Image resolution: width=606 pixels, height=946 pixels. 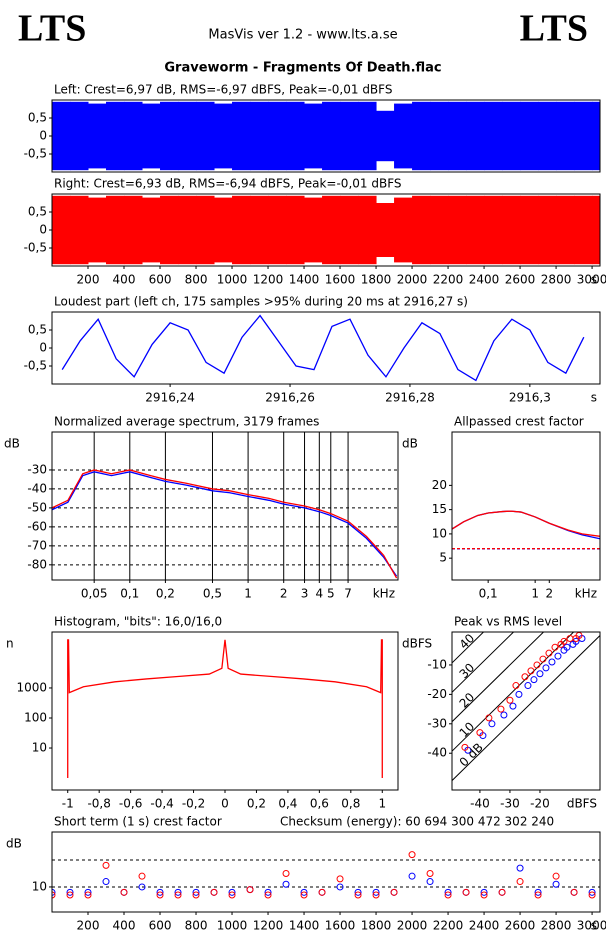 What do you see at coordinates (225, 804) in the screenshot?
I see `x-tick-label: 0` at bounding box center [225, 804].